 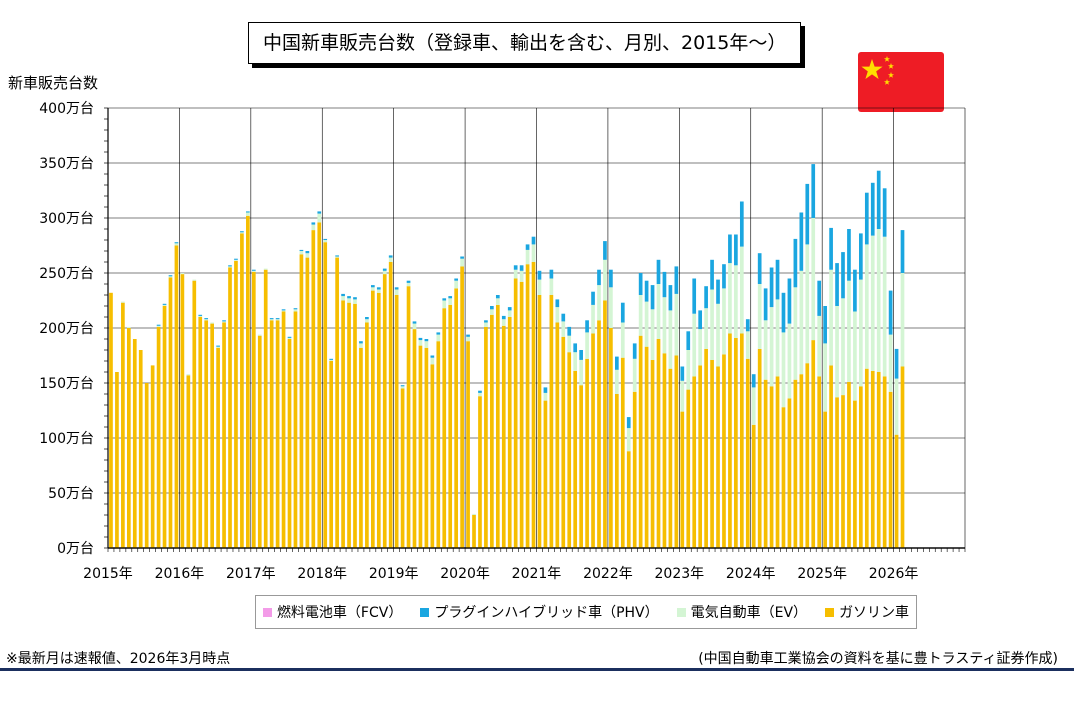 What do you see at coordinates (75, 549) in the screenshot?
I see `y-tick-label: 0万台` at bounding box center [75, 549].